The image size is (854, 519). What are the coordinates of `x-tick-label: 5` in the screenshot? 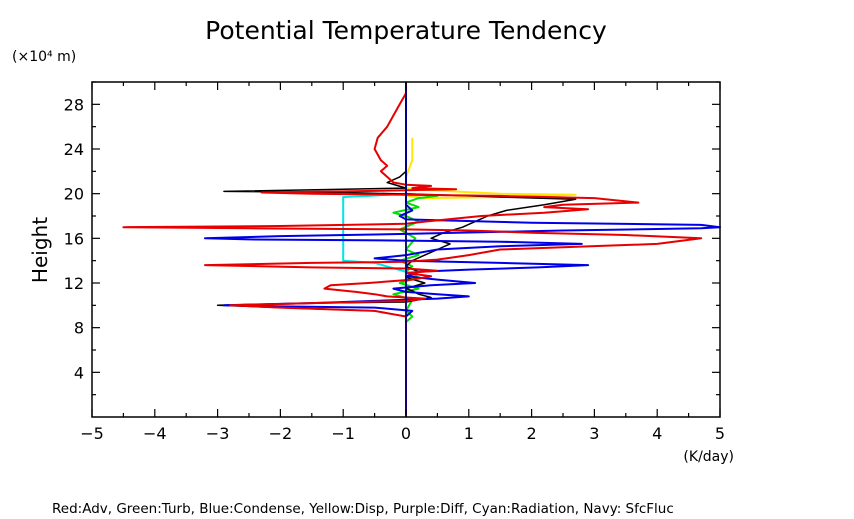 It's located at (720, 433).